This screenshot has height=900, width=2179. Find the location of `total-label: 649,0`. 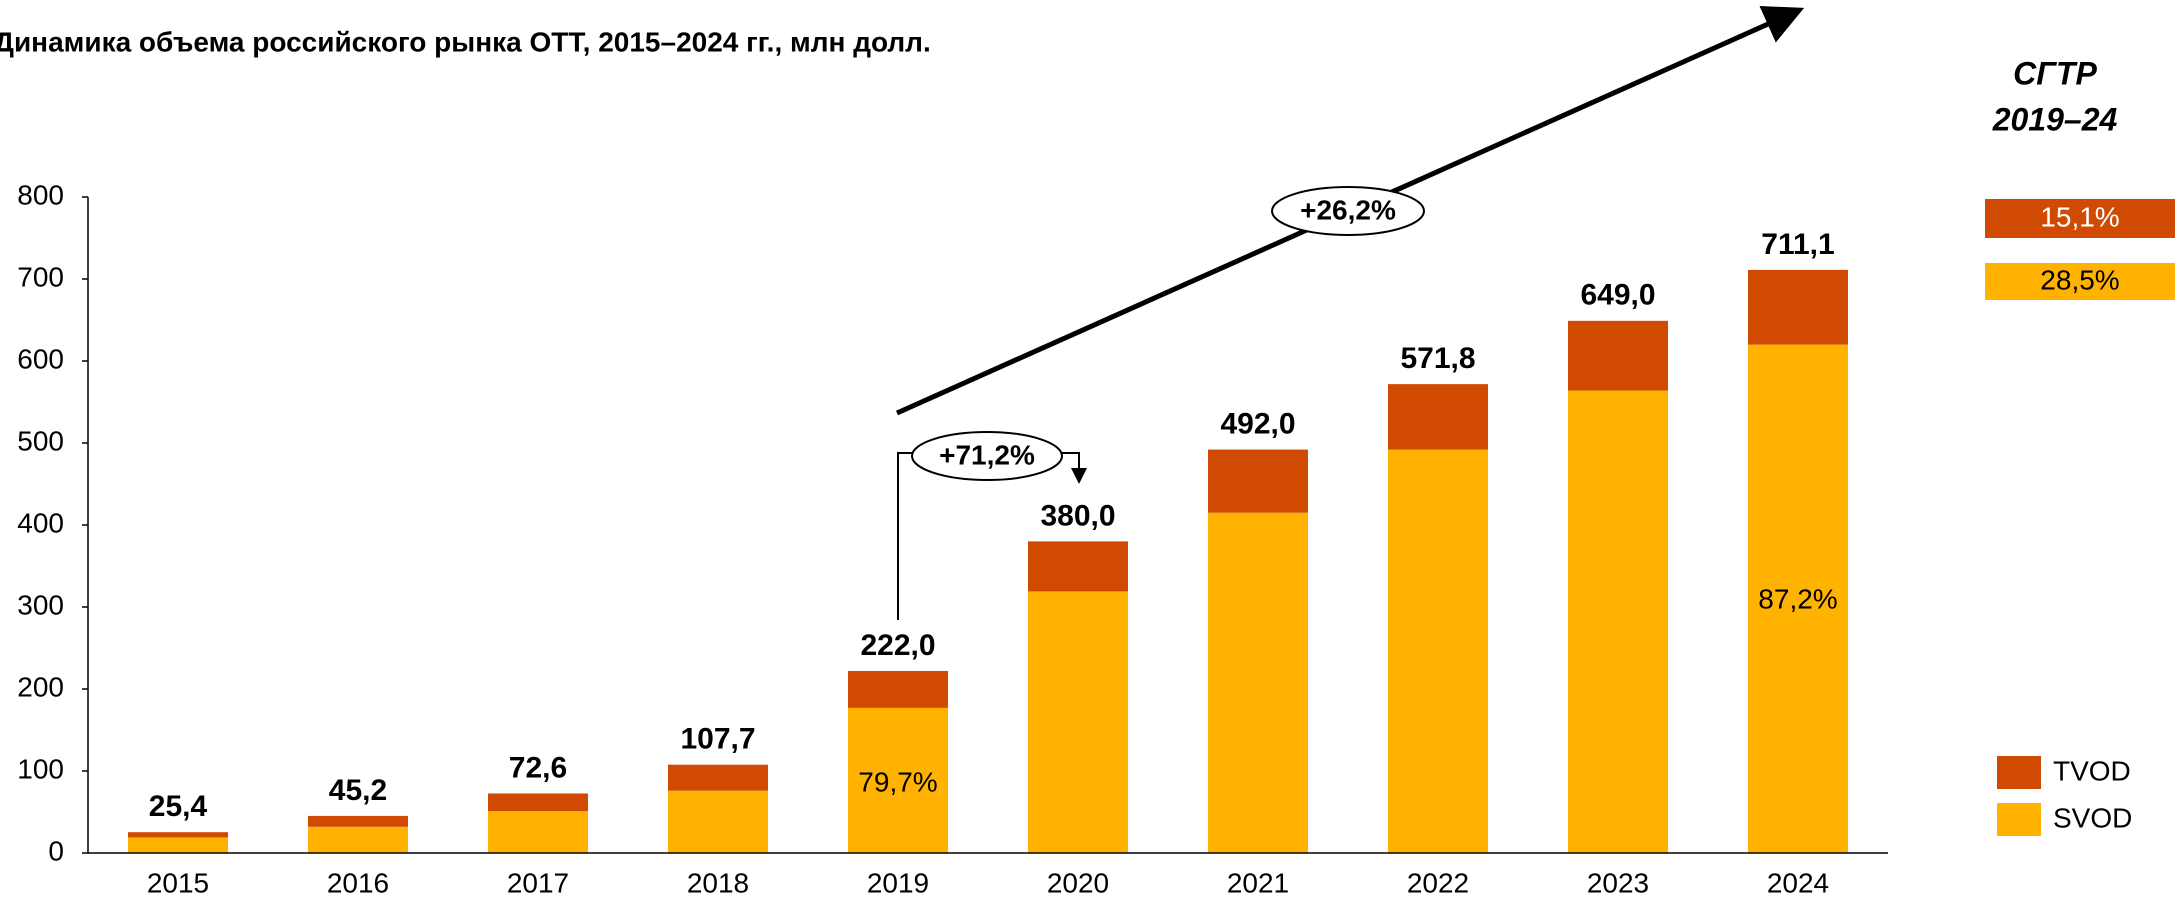

total-label: 649,0 is located at coordinates (1617, 295).